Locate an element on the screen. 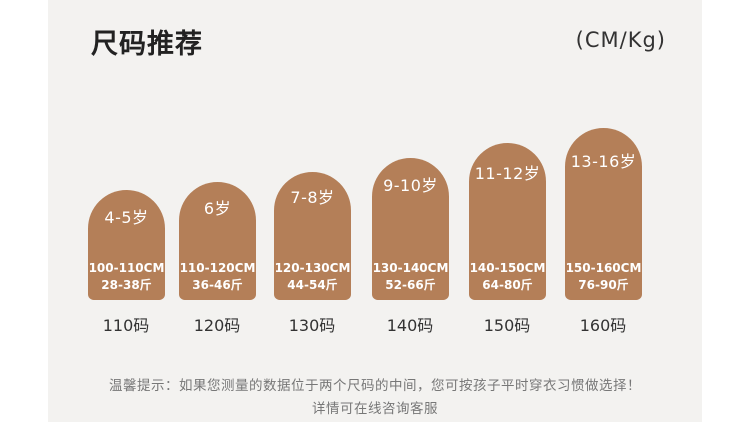  age-label: 6岁 is located at coordinates (217, 208).